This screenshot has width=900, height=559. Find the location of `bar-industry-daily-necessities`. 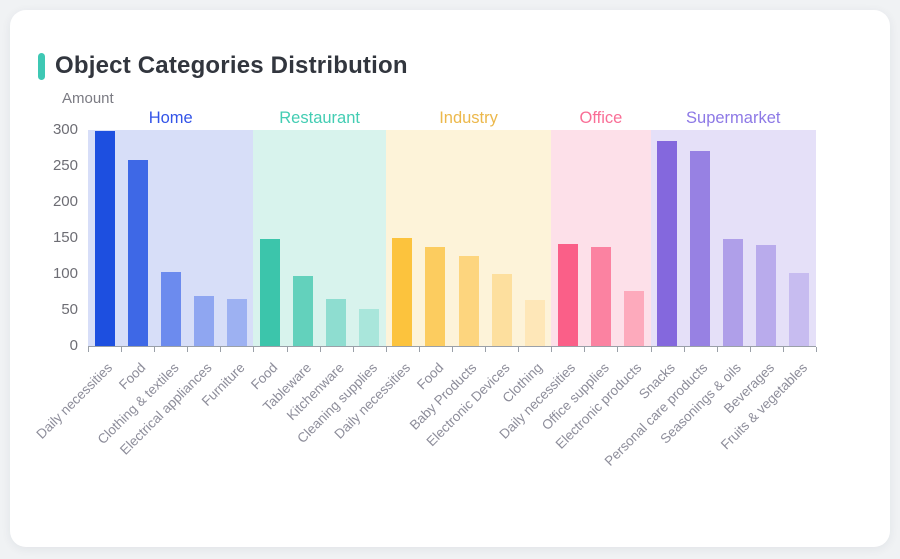

bar-industry-daily-necessities is located at coordinates (402, 292).